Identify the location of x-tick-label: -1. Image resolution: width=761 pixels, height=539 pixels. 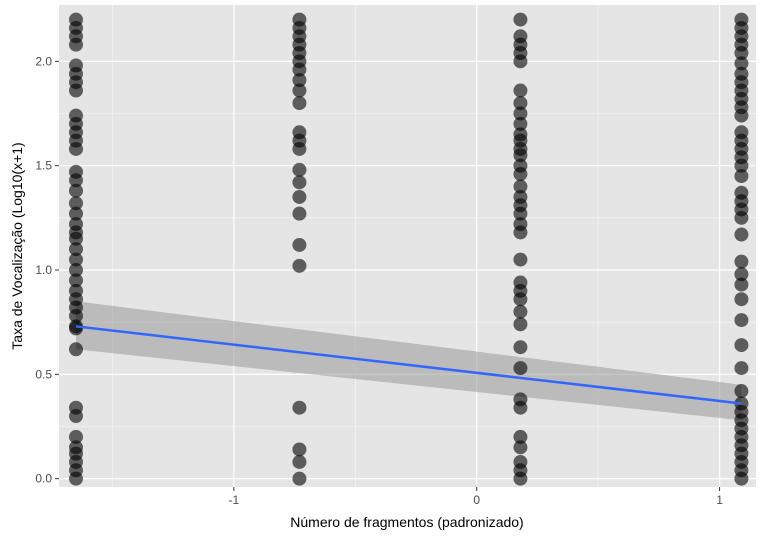
(234, 500).